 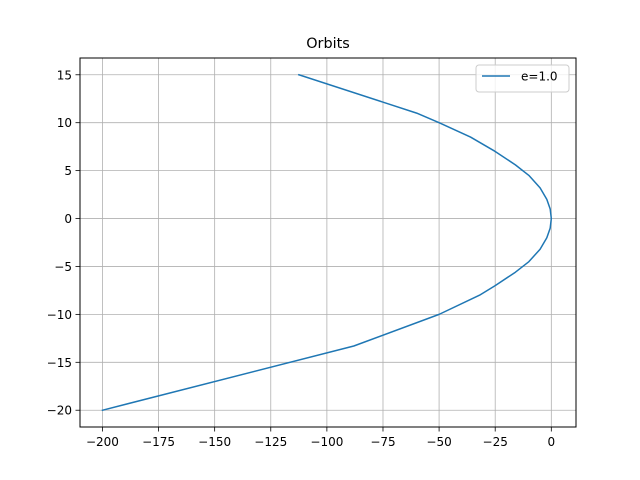 I want to click on y-tick-label: 10, so click(x=64, y=123).